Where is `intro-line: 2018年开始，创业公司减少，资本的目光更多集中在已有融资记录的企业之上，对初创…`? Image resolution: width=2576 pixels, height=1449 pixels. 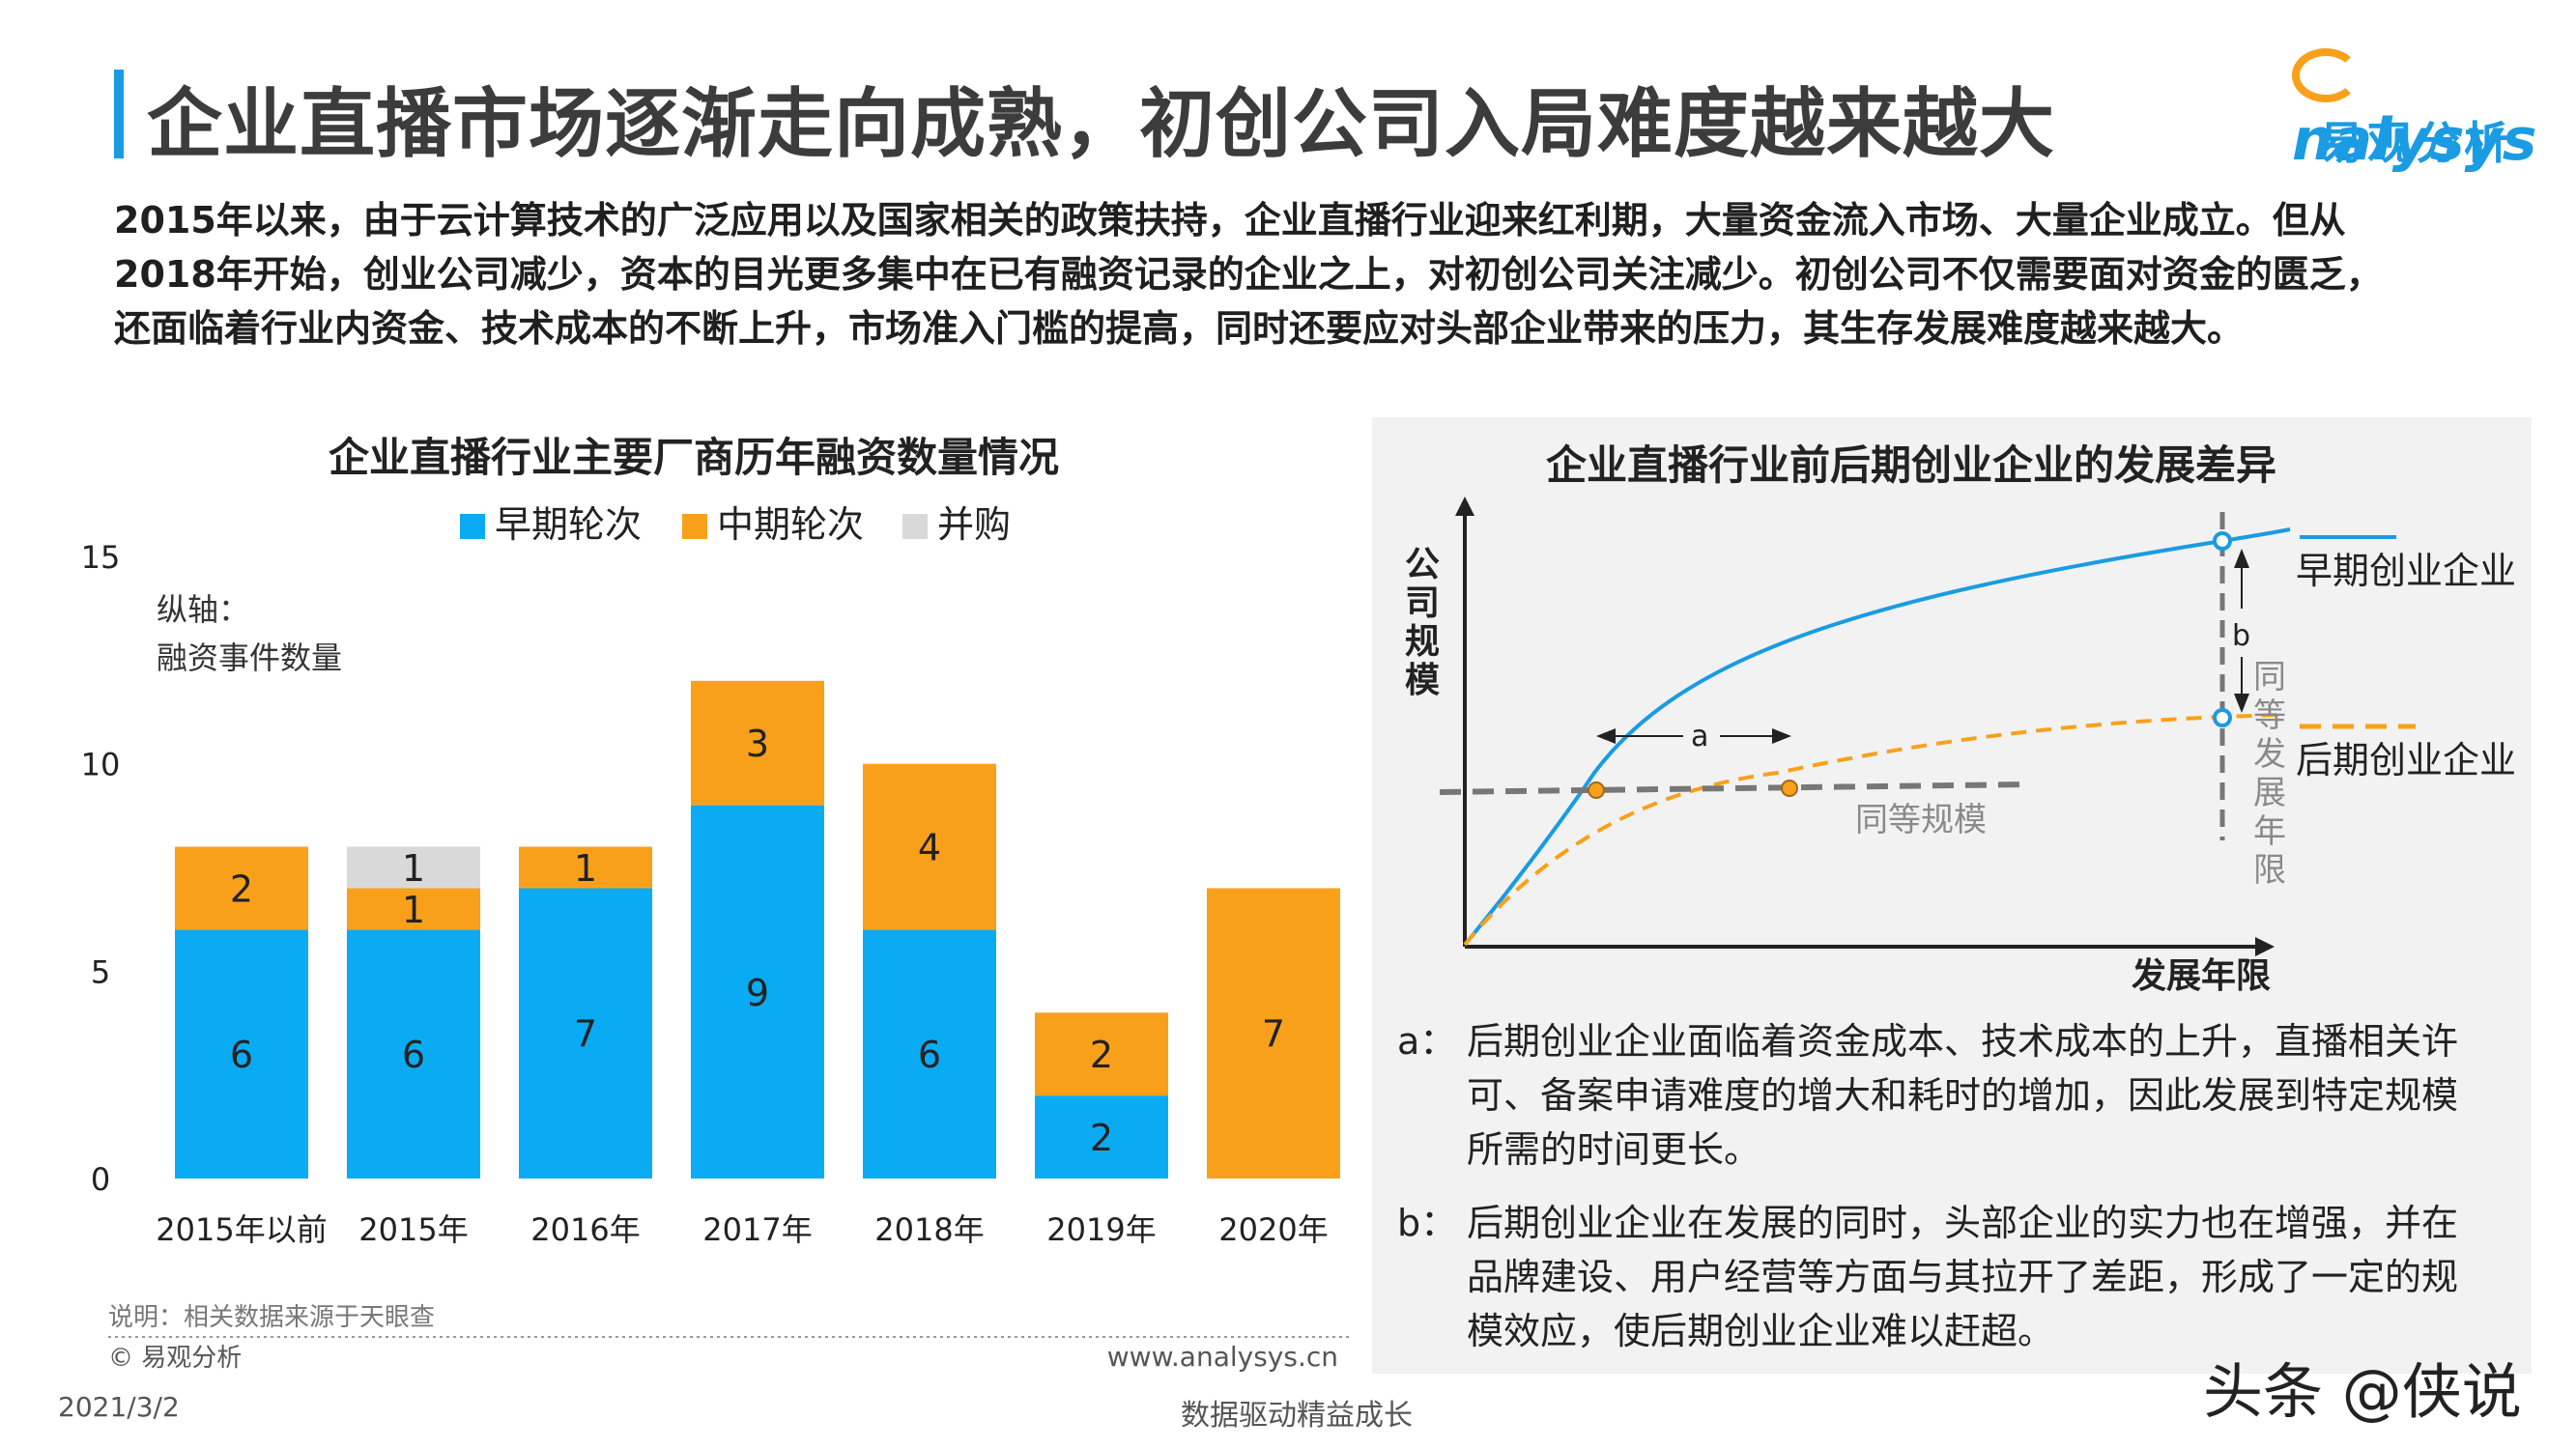
intro-line: 2018年开始，创业公司减少，资本的目光更多集中在已有融资记录的企业之上，对初创… is located at coordinates (1249, 274).